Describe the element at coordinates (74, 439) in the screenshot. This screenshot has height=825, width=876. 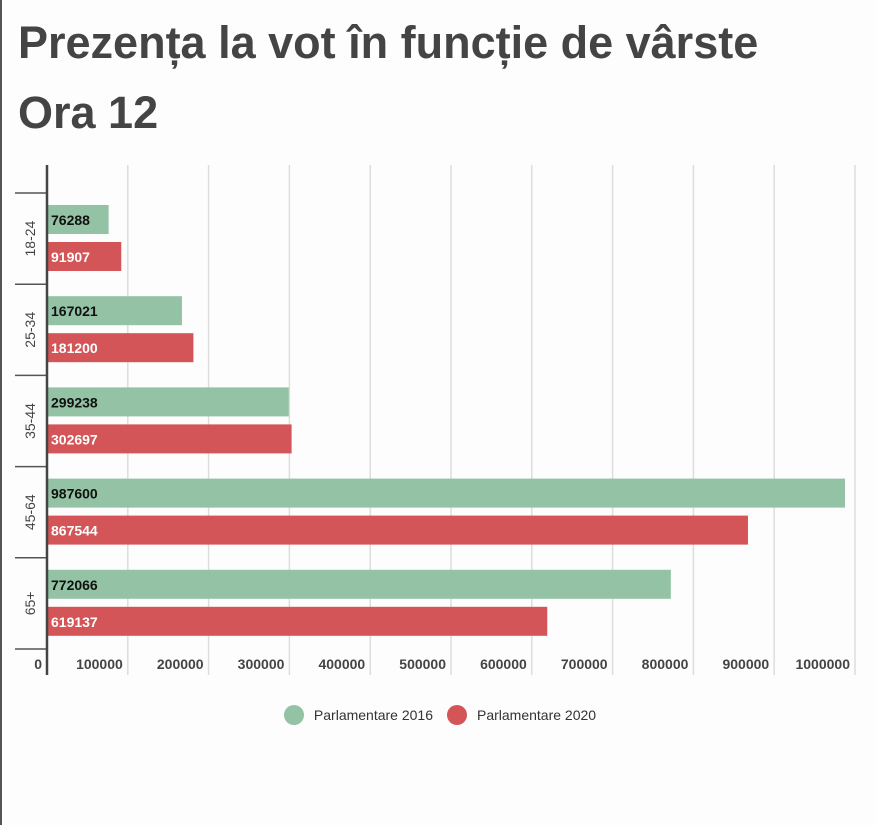
I see `bar-value-label: 302697` at that location.